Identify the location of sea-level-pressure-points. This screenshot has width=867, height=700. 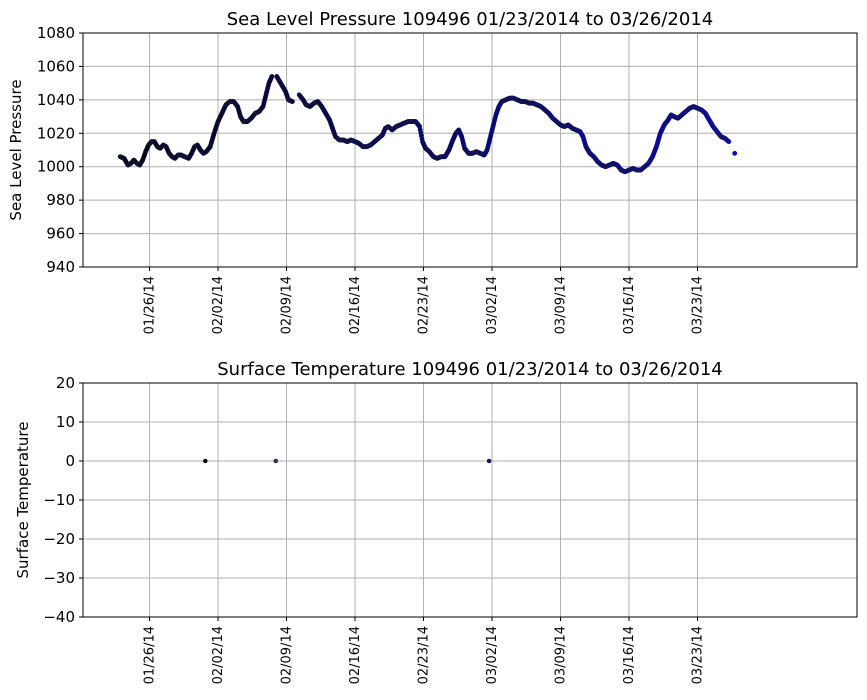
(427, 124).